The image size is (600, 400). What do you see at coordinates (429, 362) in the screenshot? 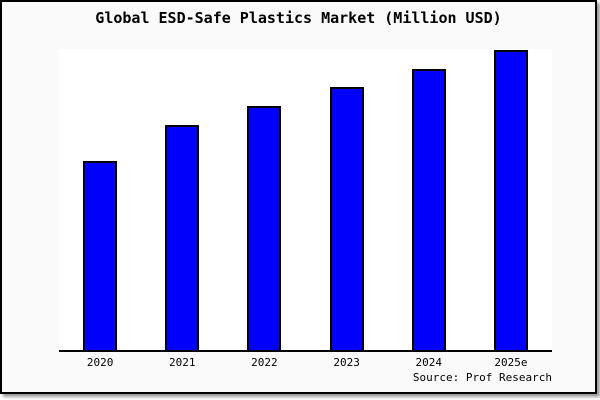
I see `x-tick-label-2024: 2024` at bounding box center [429, 362].